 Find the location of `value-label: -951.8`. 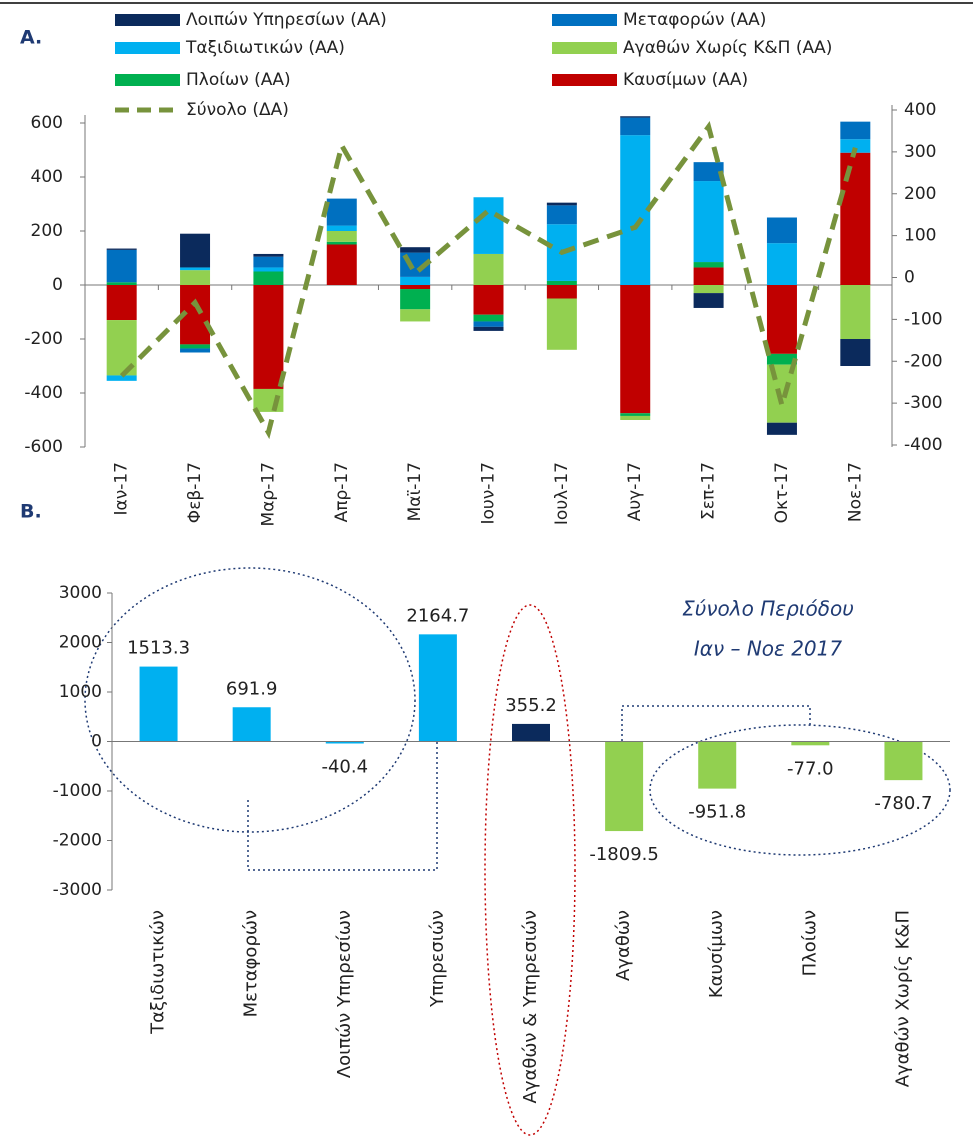

value-label: -951.8 is located at coordinates (717, 812).